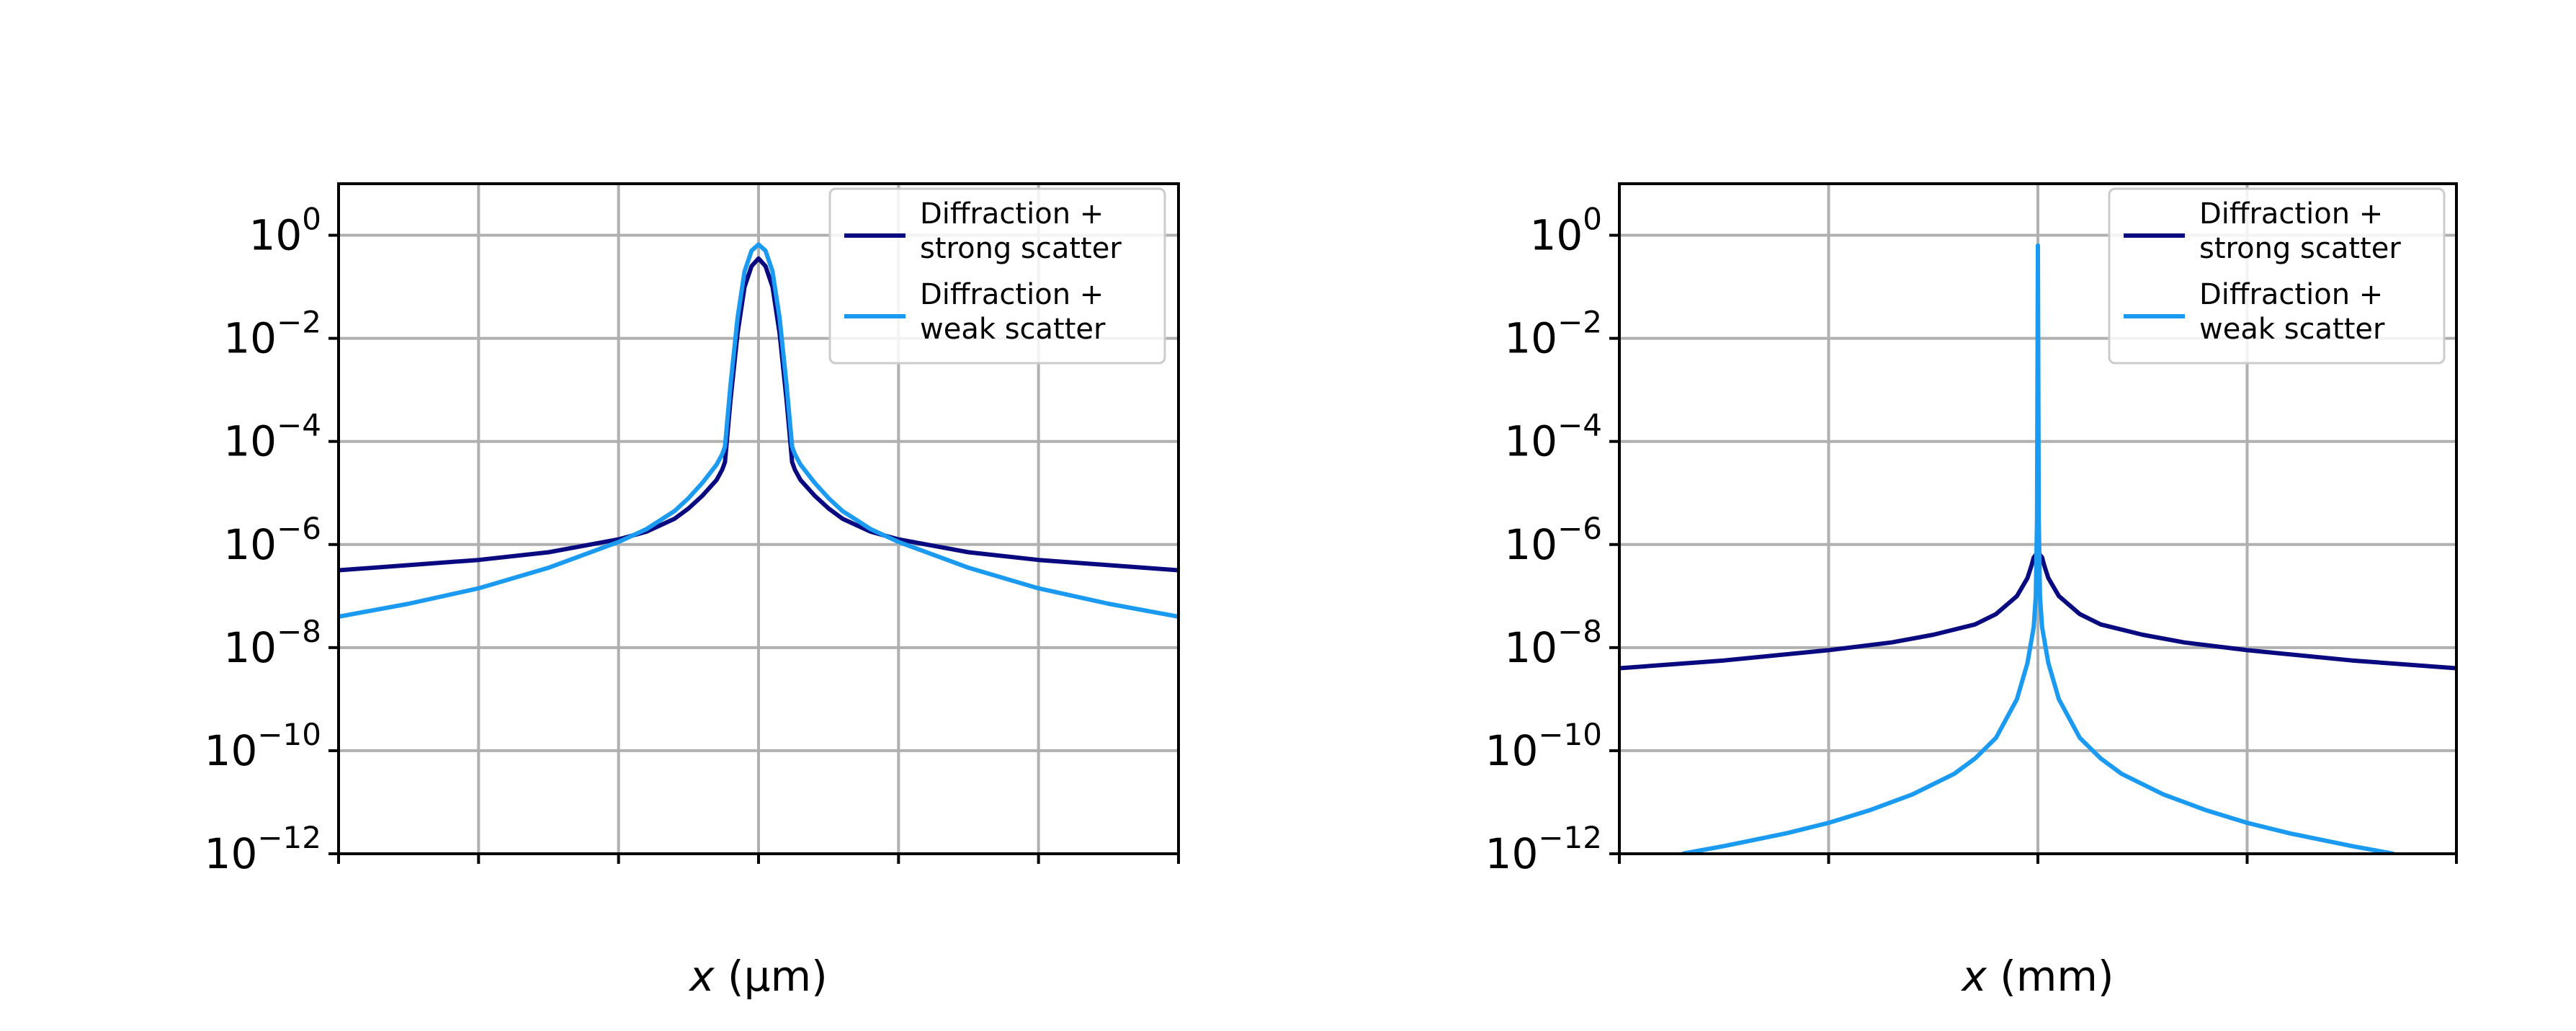 This screenshot has width=2576, height=1031. I want to click on series-line-strong-scatter, so click(759, 414).